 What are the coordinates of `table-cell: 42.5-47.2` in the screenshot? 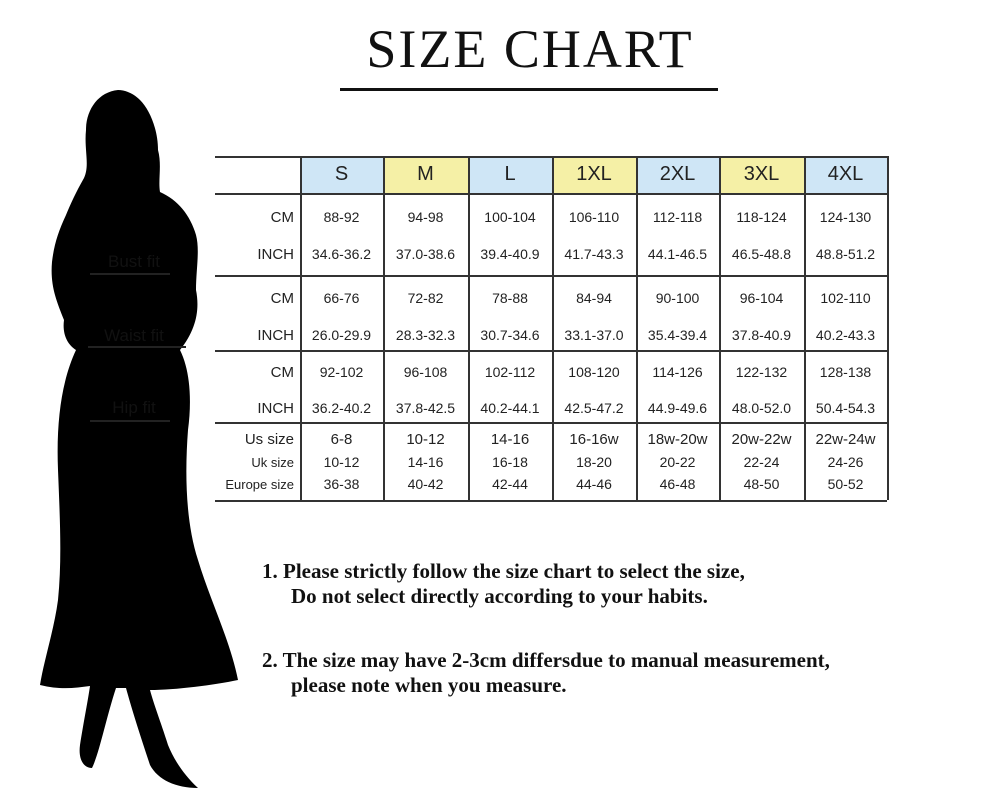 It's located at (594, 408).